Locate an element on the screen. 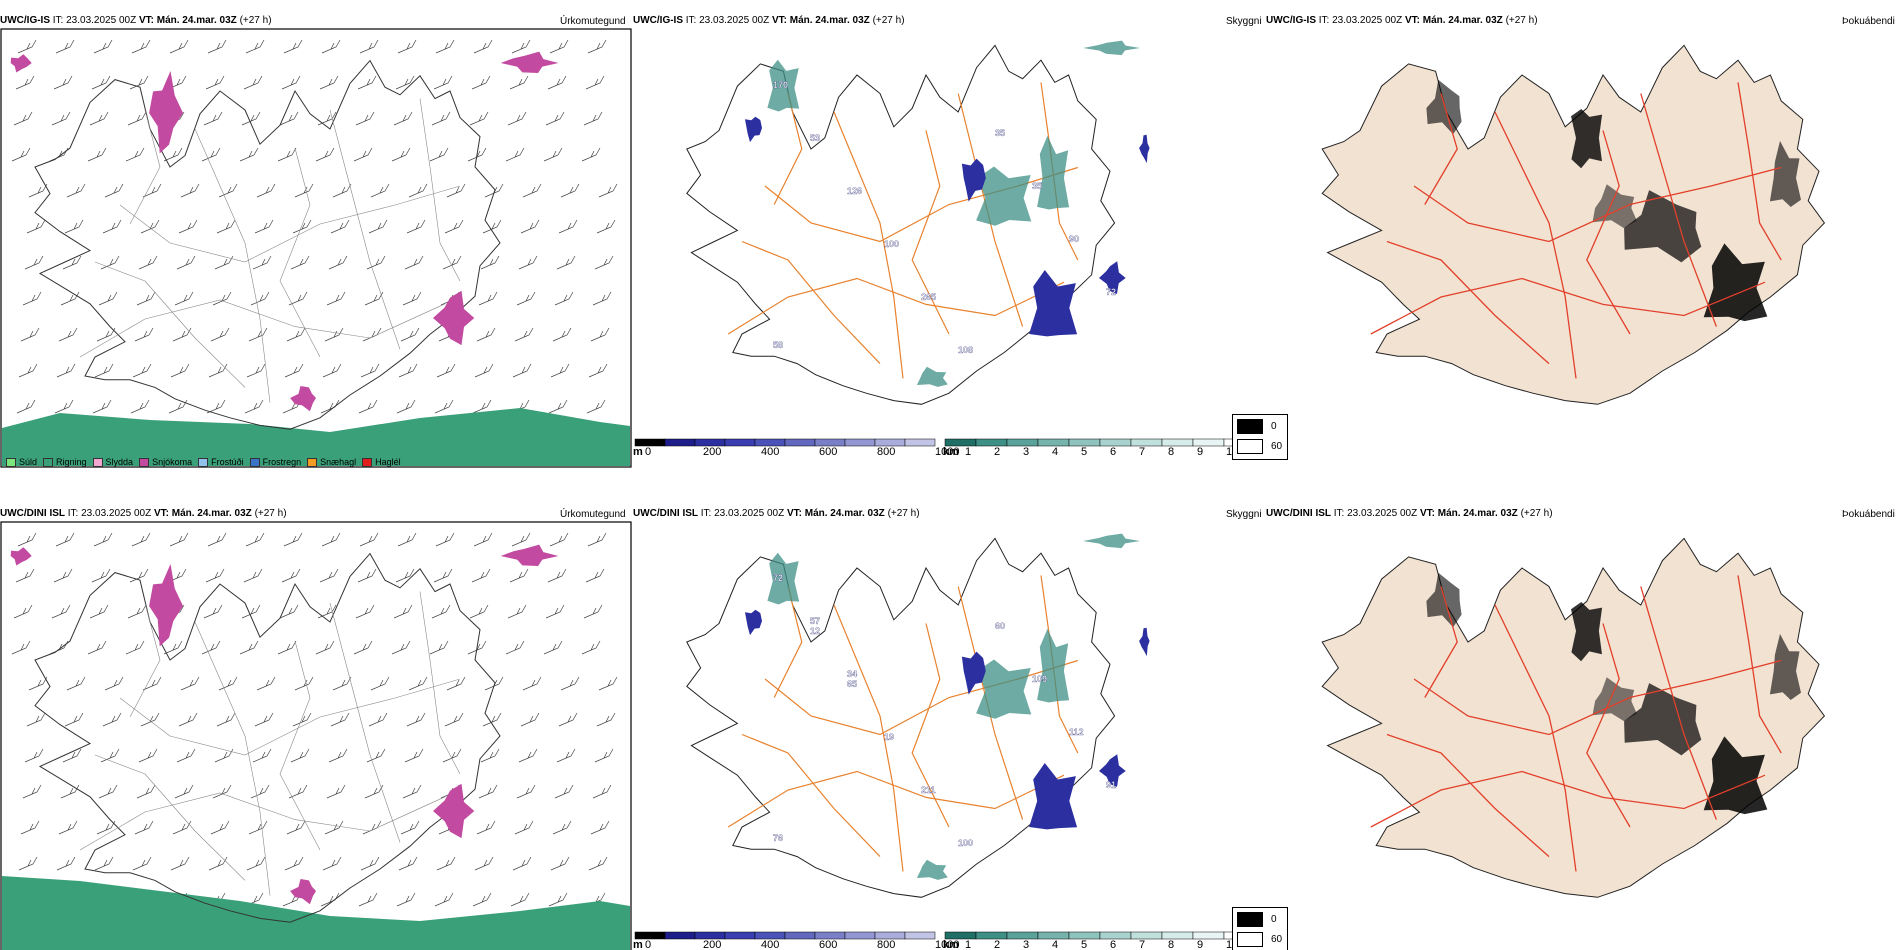 This screenshot has height=950, width=1900. ceiling-label: 108 is located at coordinates (965, 350).